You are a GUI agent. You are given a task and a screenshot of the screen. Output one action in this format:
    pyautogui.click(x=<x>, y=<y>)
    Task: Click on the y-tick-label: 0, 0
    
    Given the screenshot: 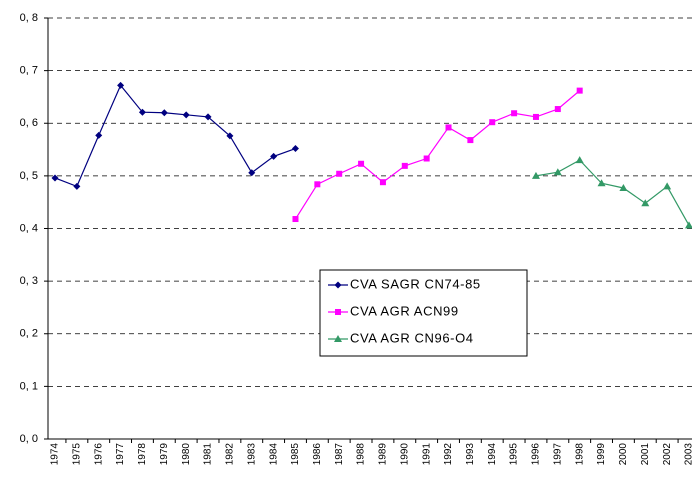 What is the action you would take?
    pyautogui.click(x=29, y=439)
    